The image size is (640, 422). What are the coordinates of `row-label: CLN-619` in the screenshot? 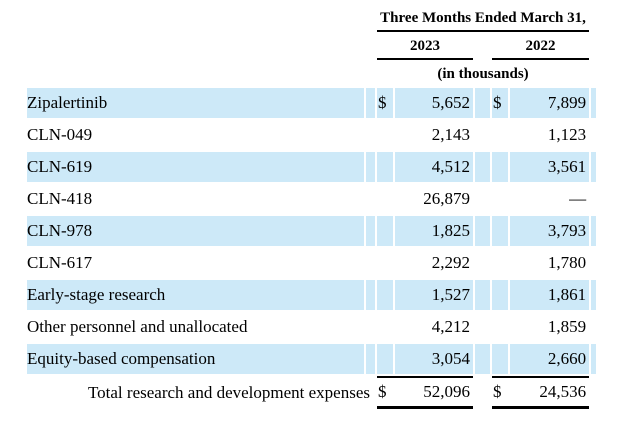 It's located at (195, 167).